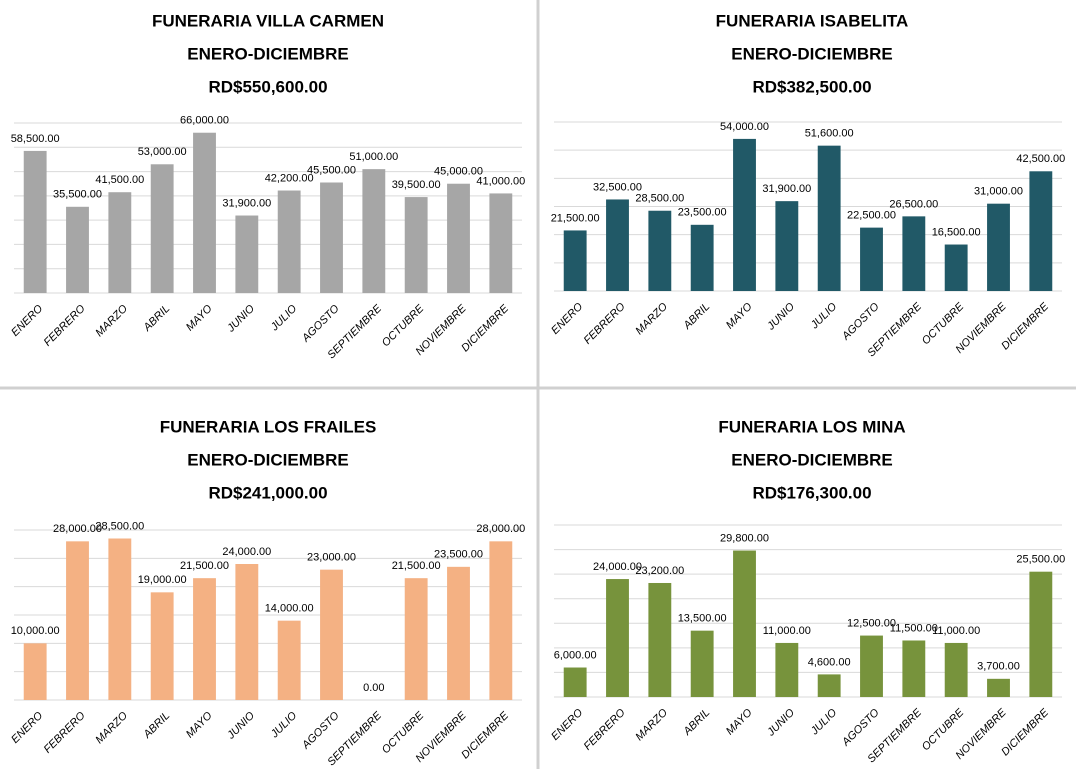 This screenshot has width=1076, height=769. Describe the element at coordinates (331, 558) in the screenshot. I see `value-label: 23,000.00` at that location.